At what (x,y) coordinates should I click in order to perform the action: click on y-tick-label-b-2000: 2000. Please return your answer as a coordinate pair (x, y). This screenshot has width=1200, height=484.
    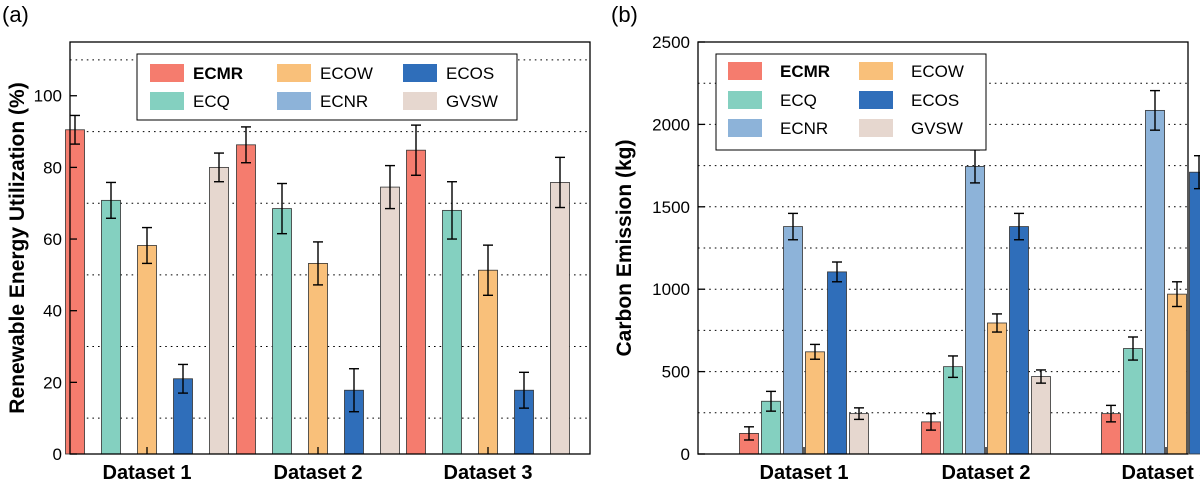
    Looking at the image, I should click on (671, 124).